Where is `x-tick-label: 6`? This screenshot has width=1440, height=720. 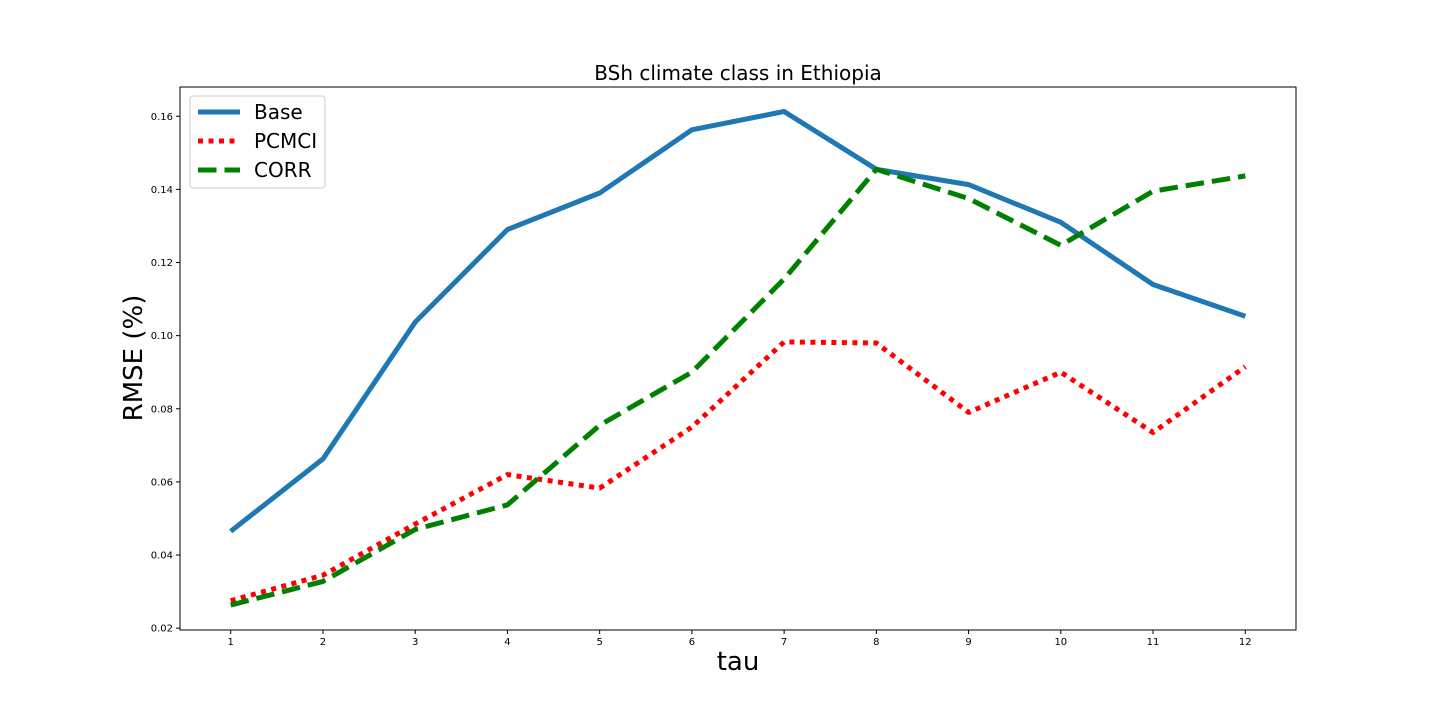
x-tick-label: 6 is located at coordinates (692, 642).